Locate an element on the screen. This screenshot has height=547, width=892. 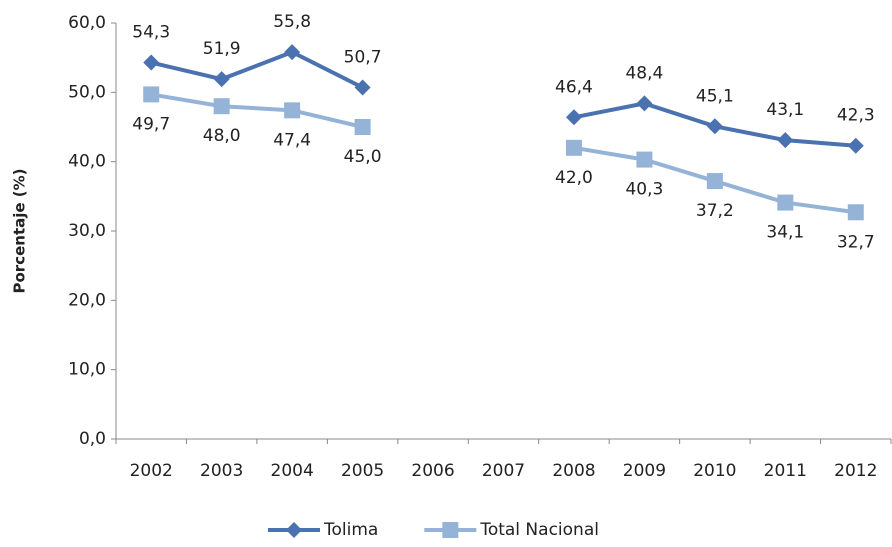
y-axis-label: Porcentaje (%) is located at coordinates (20, 230).